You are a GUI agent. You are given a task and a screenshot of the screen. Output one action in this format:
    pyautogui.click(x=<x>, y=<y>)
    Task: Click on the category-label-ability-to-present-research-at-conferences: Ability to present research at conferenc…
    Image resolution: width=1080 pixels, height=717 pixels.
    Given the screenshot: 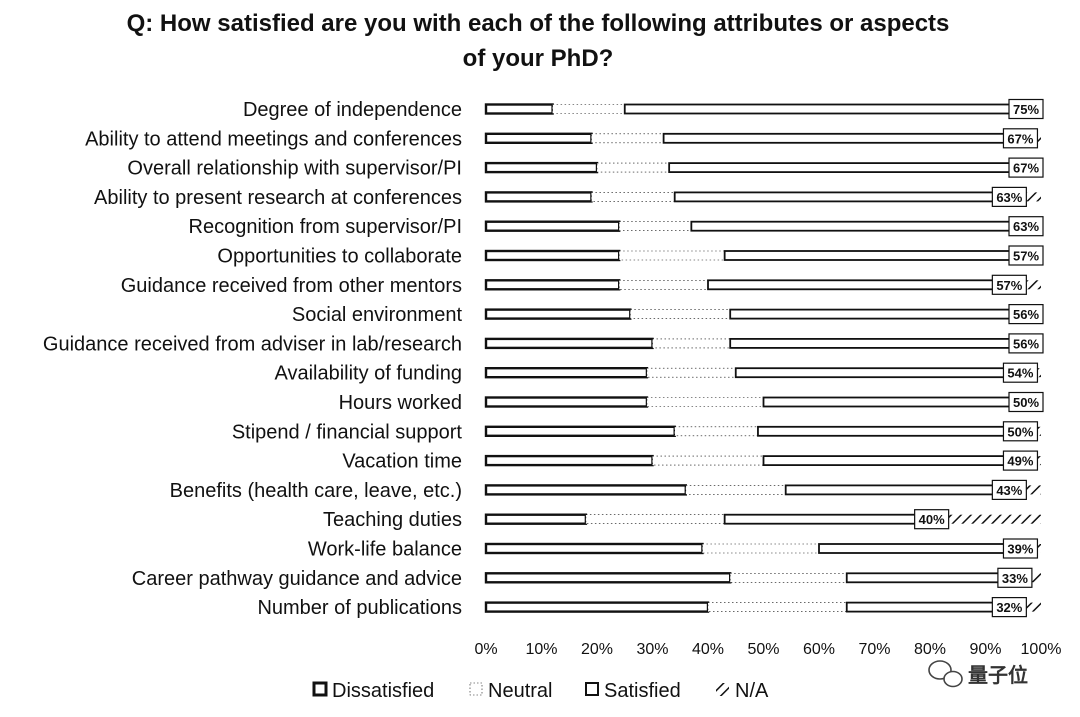 What is the action you would take?
    pyautogui.click(x=278, y=198)
    